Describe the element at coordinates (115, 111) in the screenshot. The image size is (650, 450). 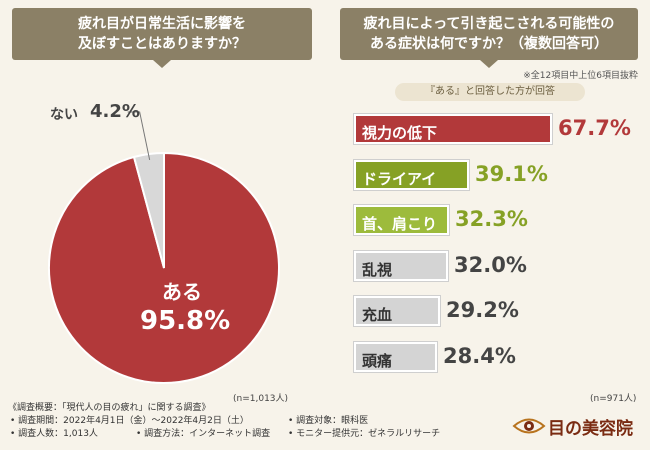
I see `pie-value-nai: 4.2%` at that location.